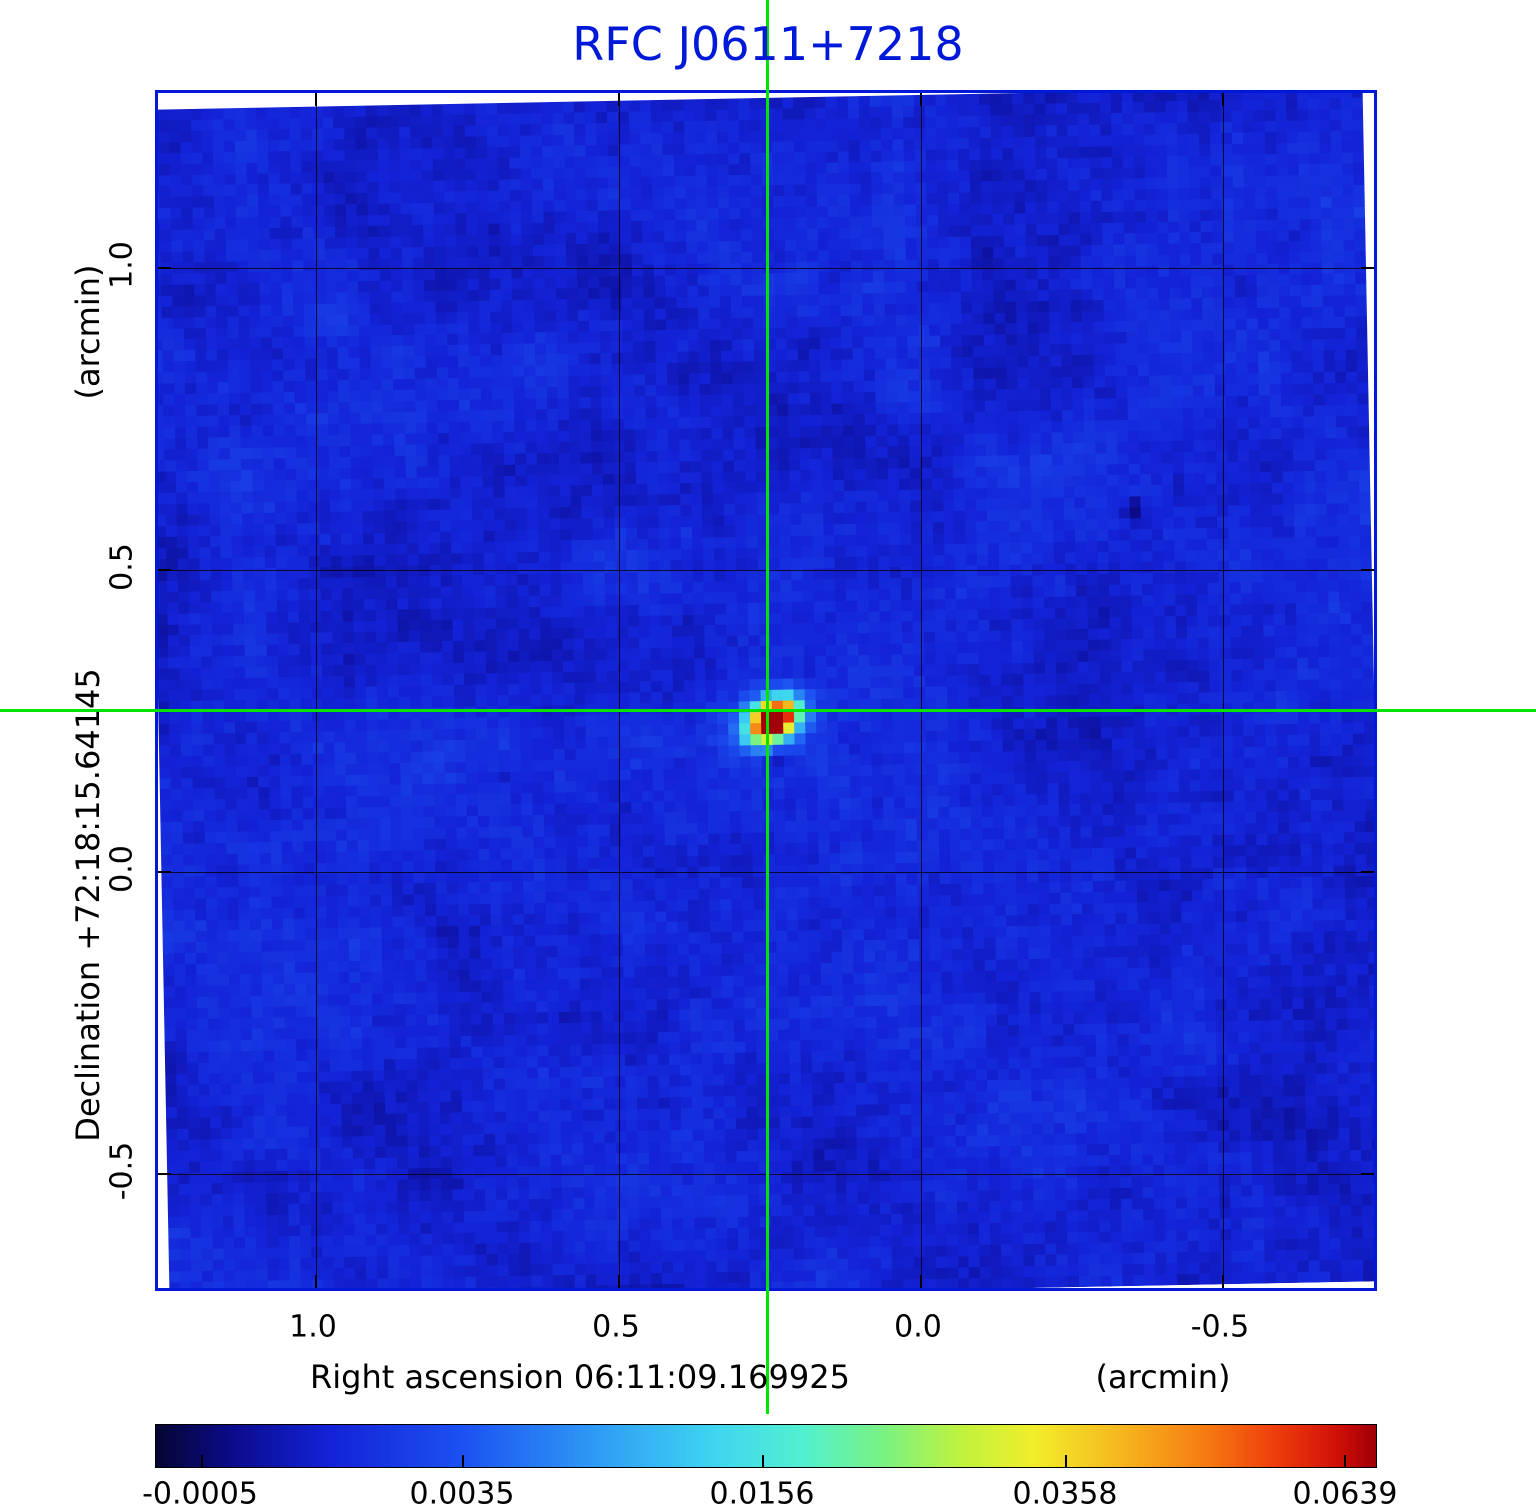  What do you see at coordinates (200, 1493) in the screenshot?
I see `colorbar-tick-label: -0.0005` at bounding box center [200, 1493].